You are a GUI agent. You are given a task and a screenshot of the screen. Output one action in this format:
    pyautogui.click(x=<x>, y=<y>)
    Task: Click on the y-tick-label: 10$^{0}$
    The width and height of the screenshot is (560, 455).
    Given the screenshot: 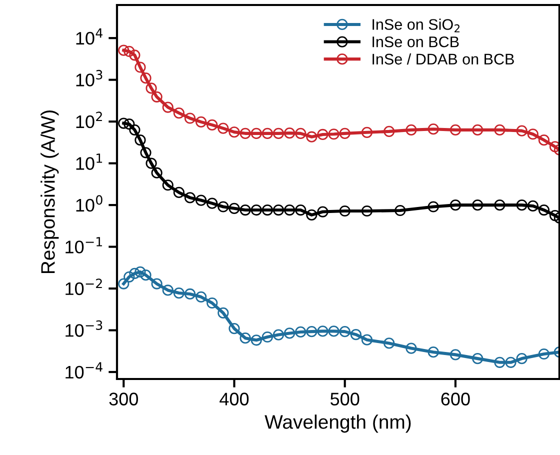 What is the action you would take?
    pyautogui.click(x=89, y=203)
    